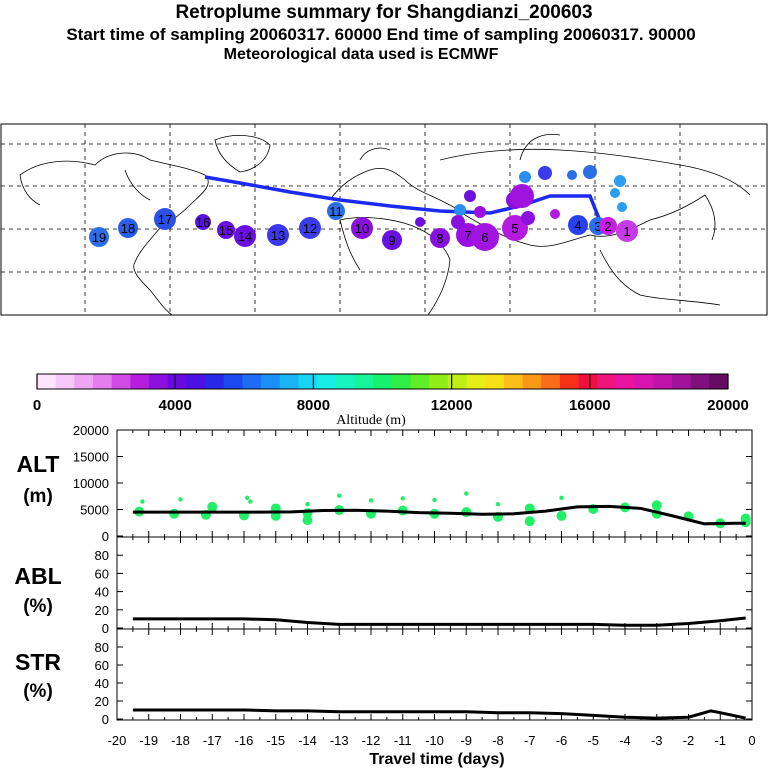 Image resolution: width=768 pixels, height=768 pixels. I want to click on x-tick-label: -4, so click(625, 740).